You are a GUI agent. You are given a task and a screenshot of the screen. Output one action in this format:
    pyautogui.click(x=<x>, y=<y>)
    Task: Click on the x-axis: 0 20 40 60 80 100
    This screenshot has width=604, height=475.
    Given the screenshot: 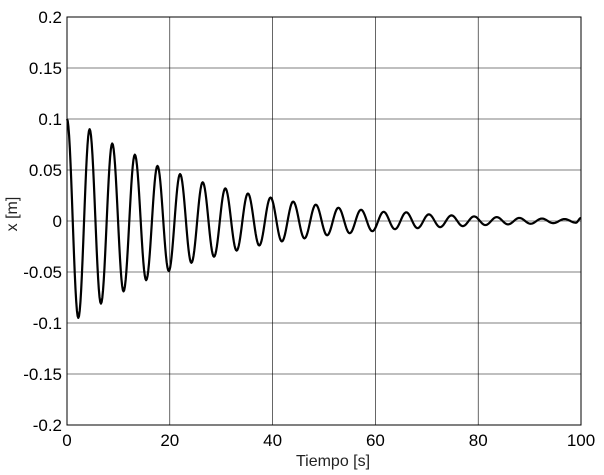 What is the action you would take?
    pyautogui.click(x=328, y=440)
    